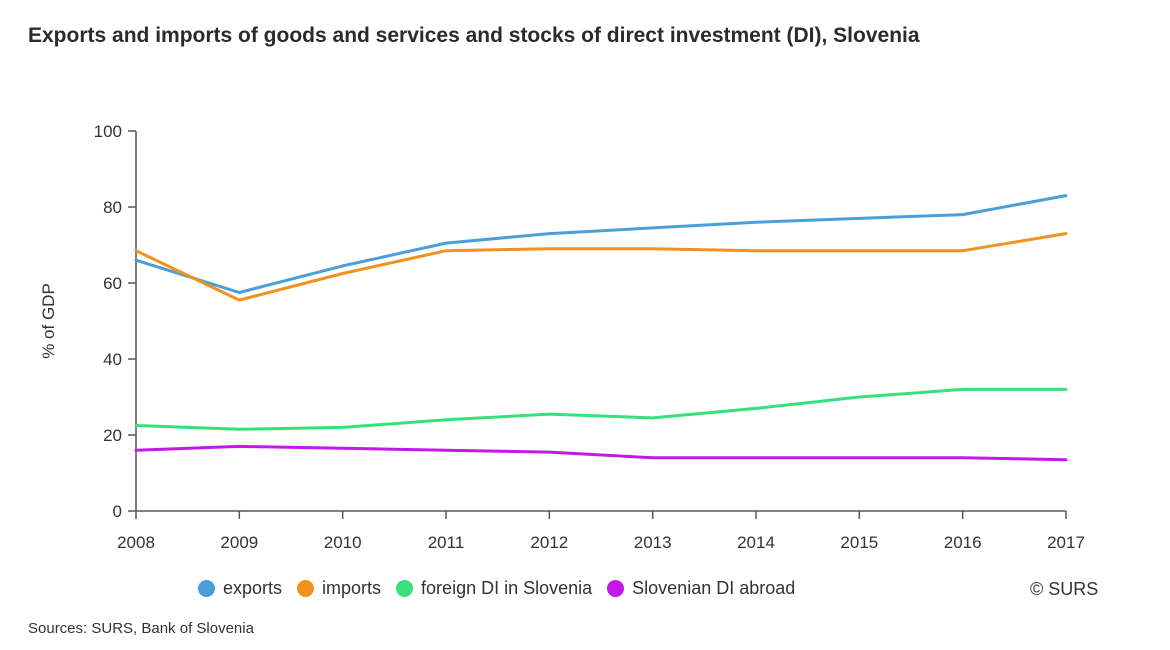 The height and width of the screenshot is (650, 1170). What do you see at coordinates (446, 542) in the screenshot?
I see `x-tick-label: 2011` at bounding box center [446, 542].